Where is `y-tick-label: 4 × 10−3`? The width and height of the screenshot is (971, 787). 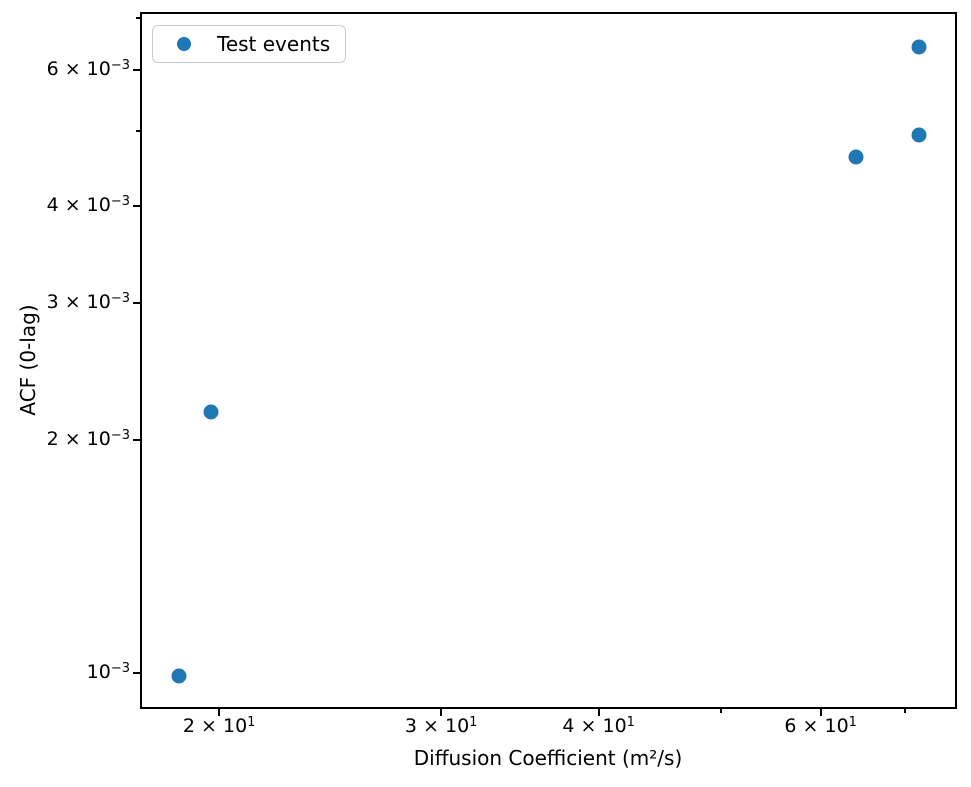 y-tick-label: 4 × 10−3 is located at coordinates (88, 205).